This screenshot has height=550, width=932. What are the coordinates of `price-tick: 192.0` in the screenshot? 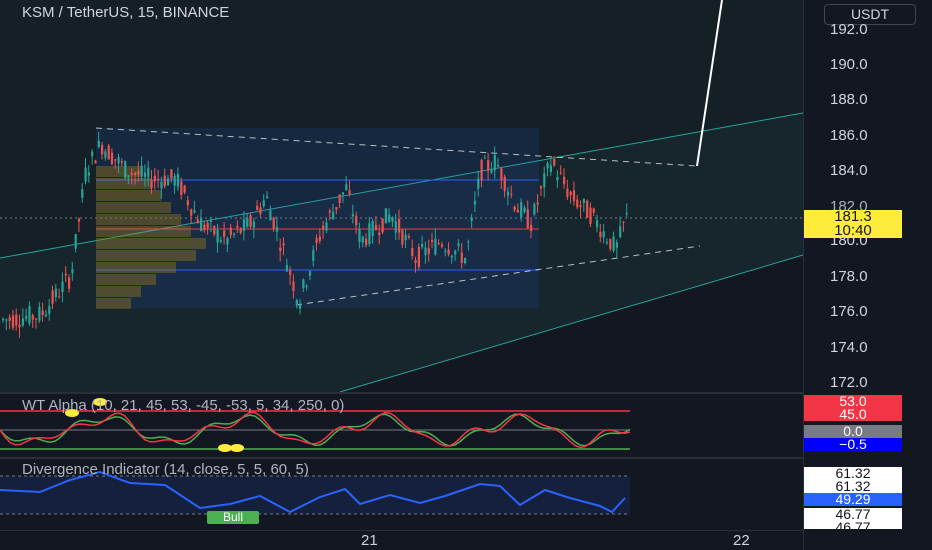 It's located at (849, 29).